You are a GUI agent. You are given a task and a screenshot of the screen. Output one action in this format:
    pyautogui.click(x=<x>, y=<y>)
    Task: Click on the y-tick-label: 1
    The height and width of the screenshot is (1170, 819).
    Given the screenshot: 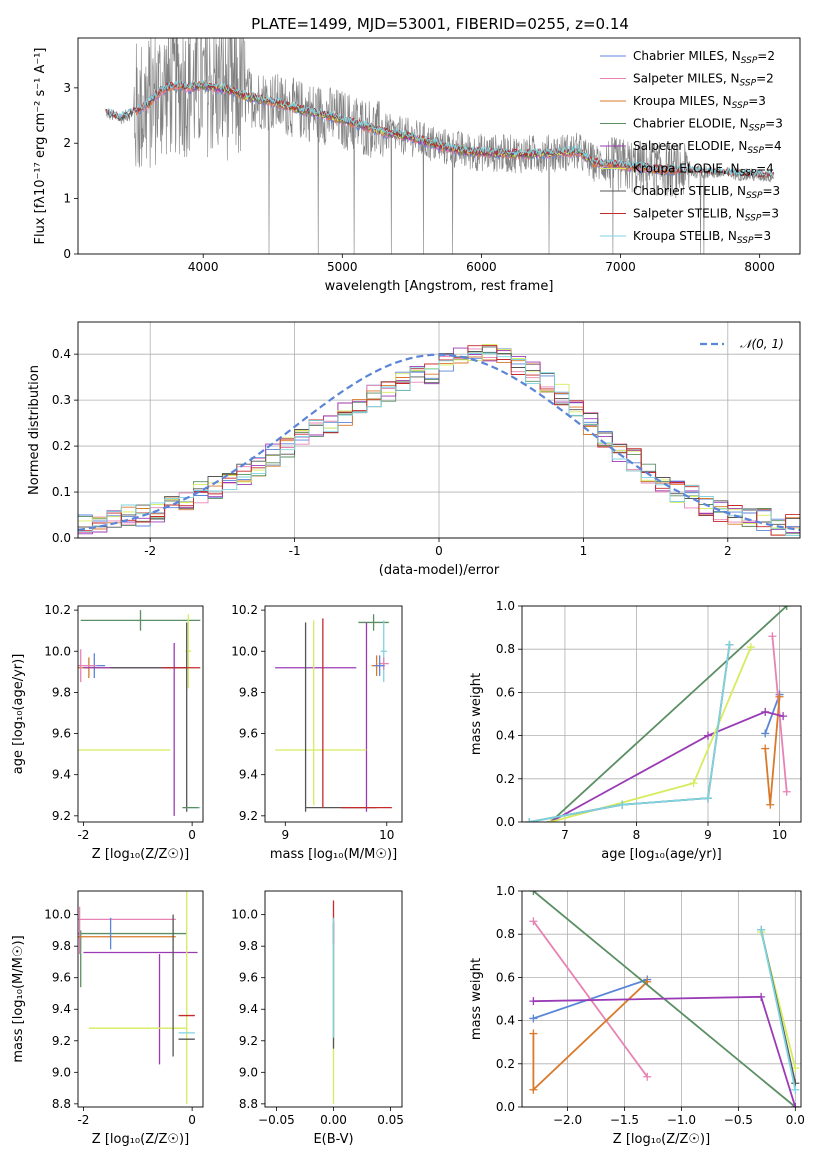 What is the action you would take?
    pyautogui.click(x=67, y=199)
    